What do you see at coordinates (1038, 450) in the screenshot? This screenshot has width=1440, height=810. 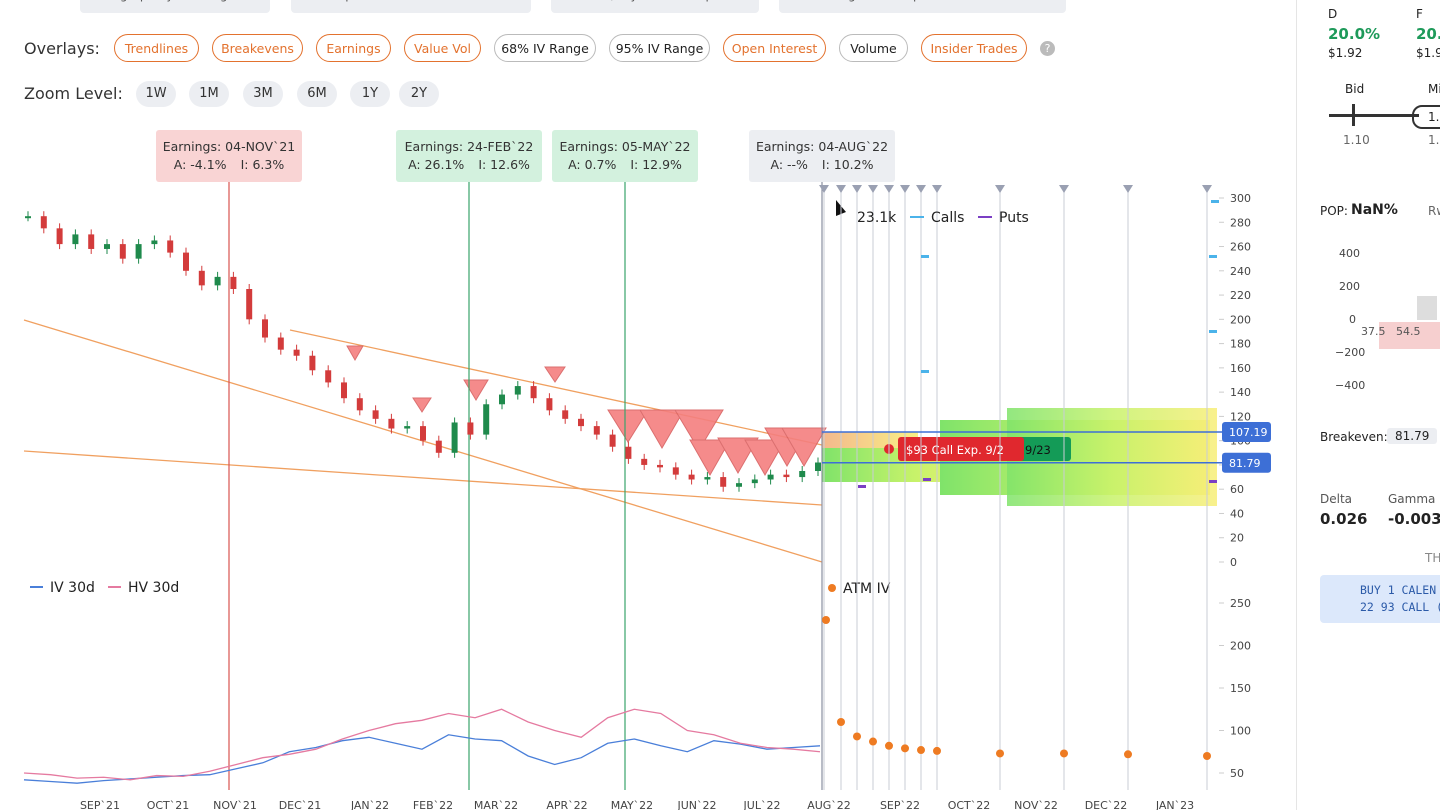 I see `trade-label-2: 9/23` at bounding box center [1038, 450].